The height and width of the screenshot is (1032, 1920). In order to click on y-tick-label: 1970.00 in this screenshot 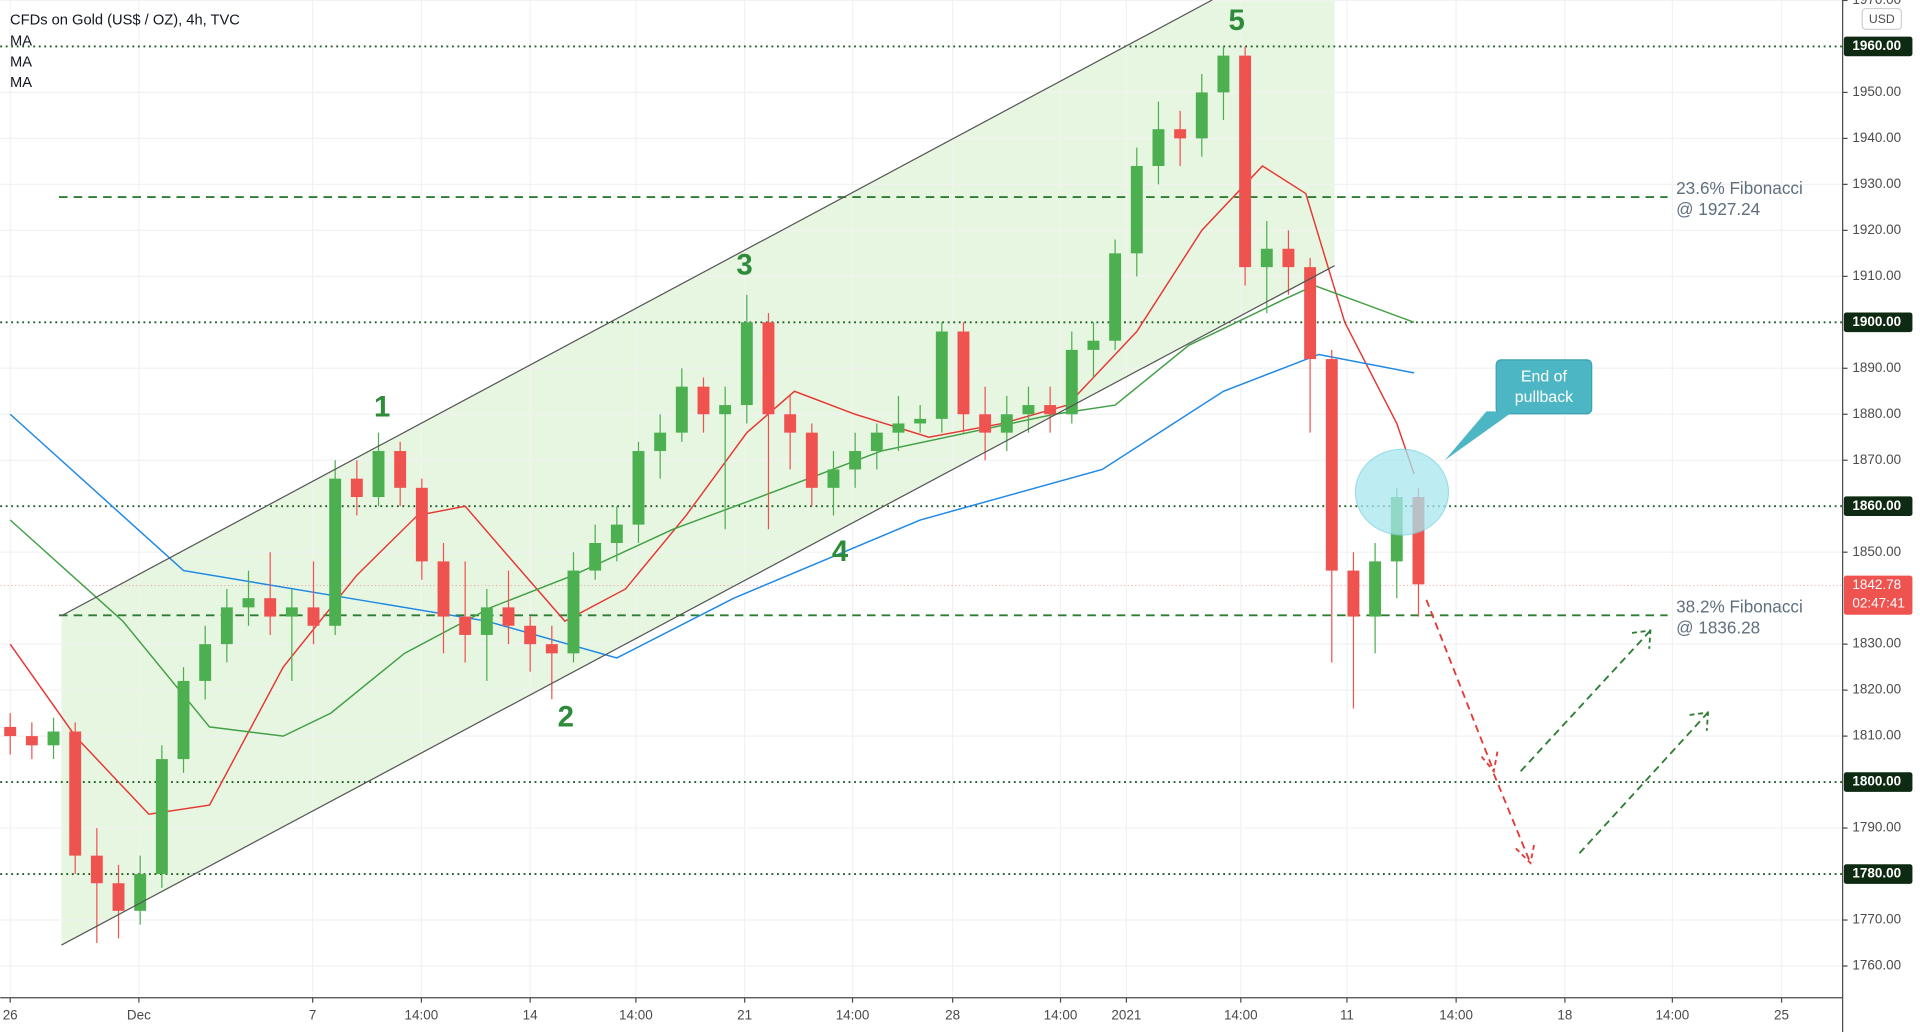, I will do `click(1876, 3)`.